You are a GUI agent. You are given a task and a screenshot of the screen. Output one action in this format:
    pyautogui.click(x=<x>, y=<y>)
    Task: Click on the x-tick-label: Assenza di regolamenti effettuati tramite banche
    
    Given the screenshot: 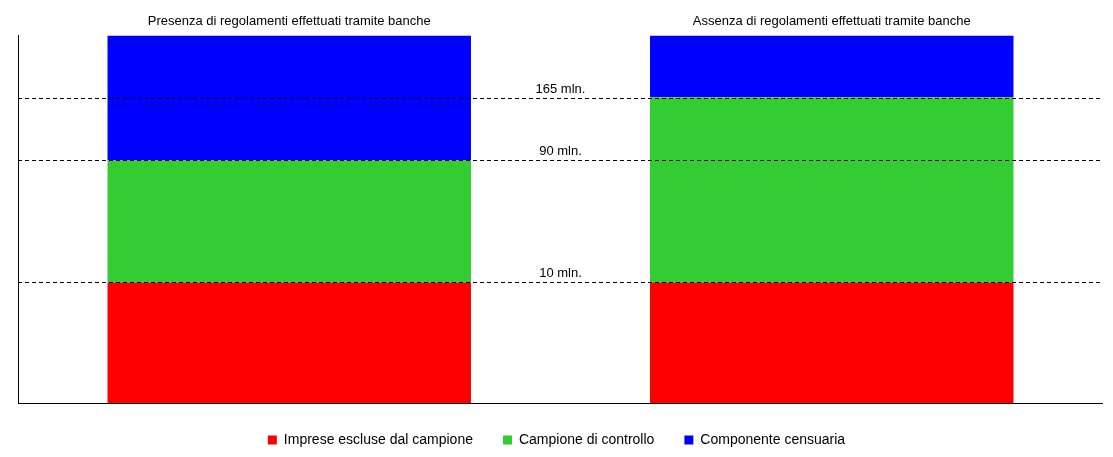 What is the action you would take?
    pyautogui.click(x=831, y=21)
    